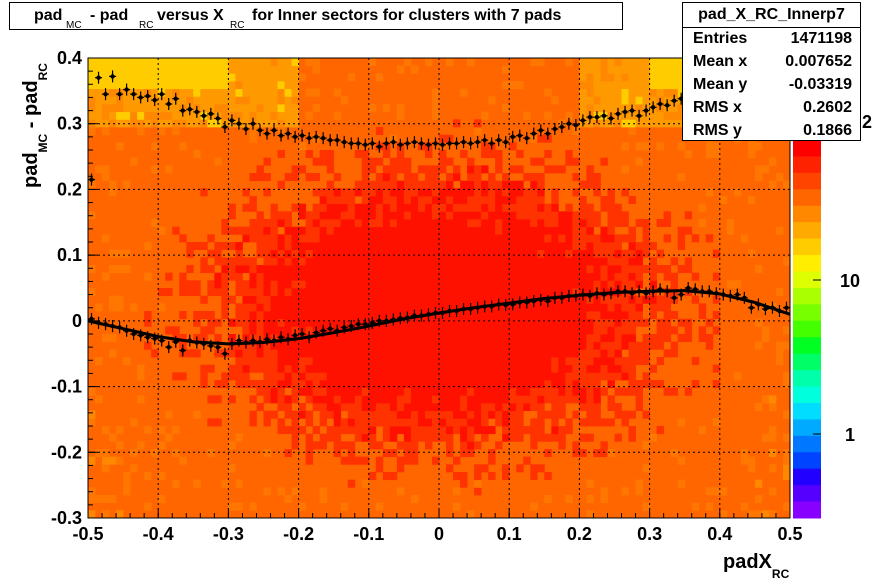 Image resolution: width=878 pixels, height=581 pixels. Describe the element at coordinates (66, 387) in the screenshot. I see `y-tick-label: -0.1` at that location.